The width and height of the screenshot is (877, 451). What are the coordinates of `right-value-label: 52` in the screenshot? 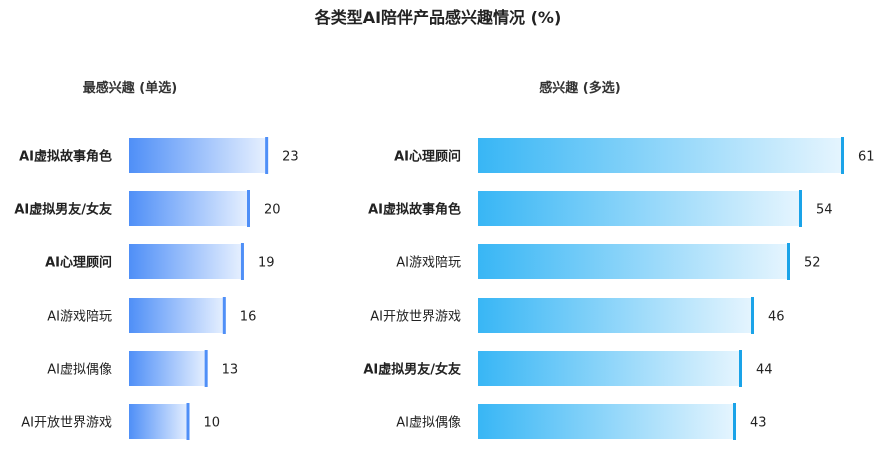 It's located at (812, 263).